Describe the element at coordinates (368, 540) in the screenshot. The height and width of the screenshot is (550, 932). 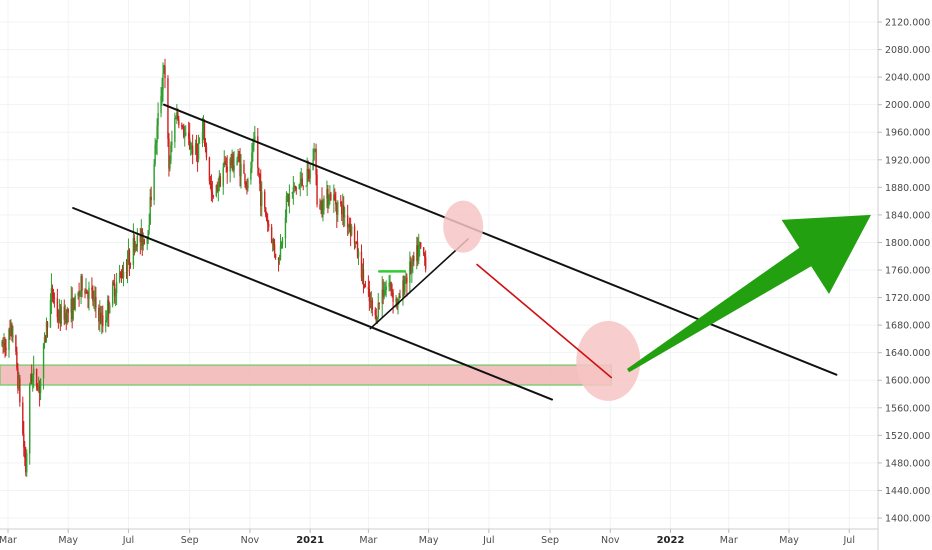
I see `time-tick-label: Mar` at that location.